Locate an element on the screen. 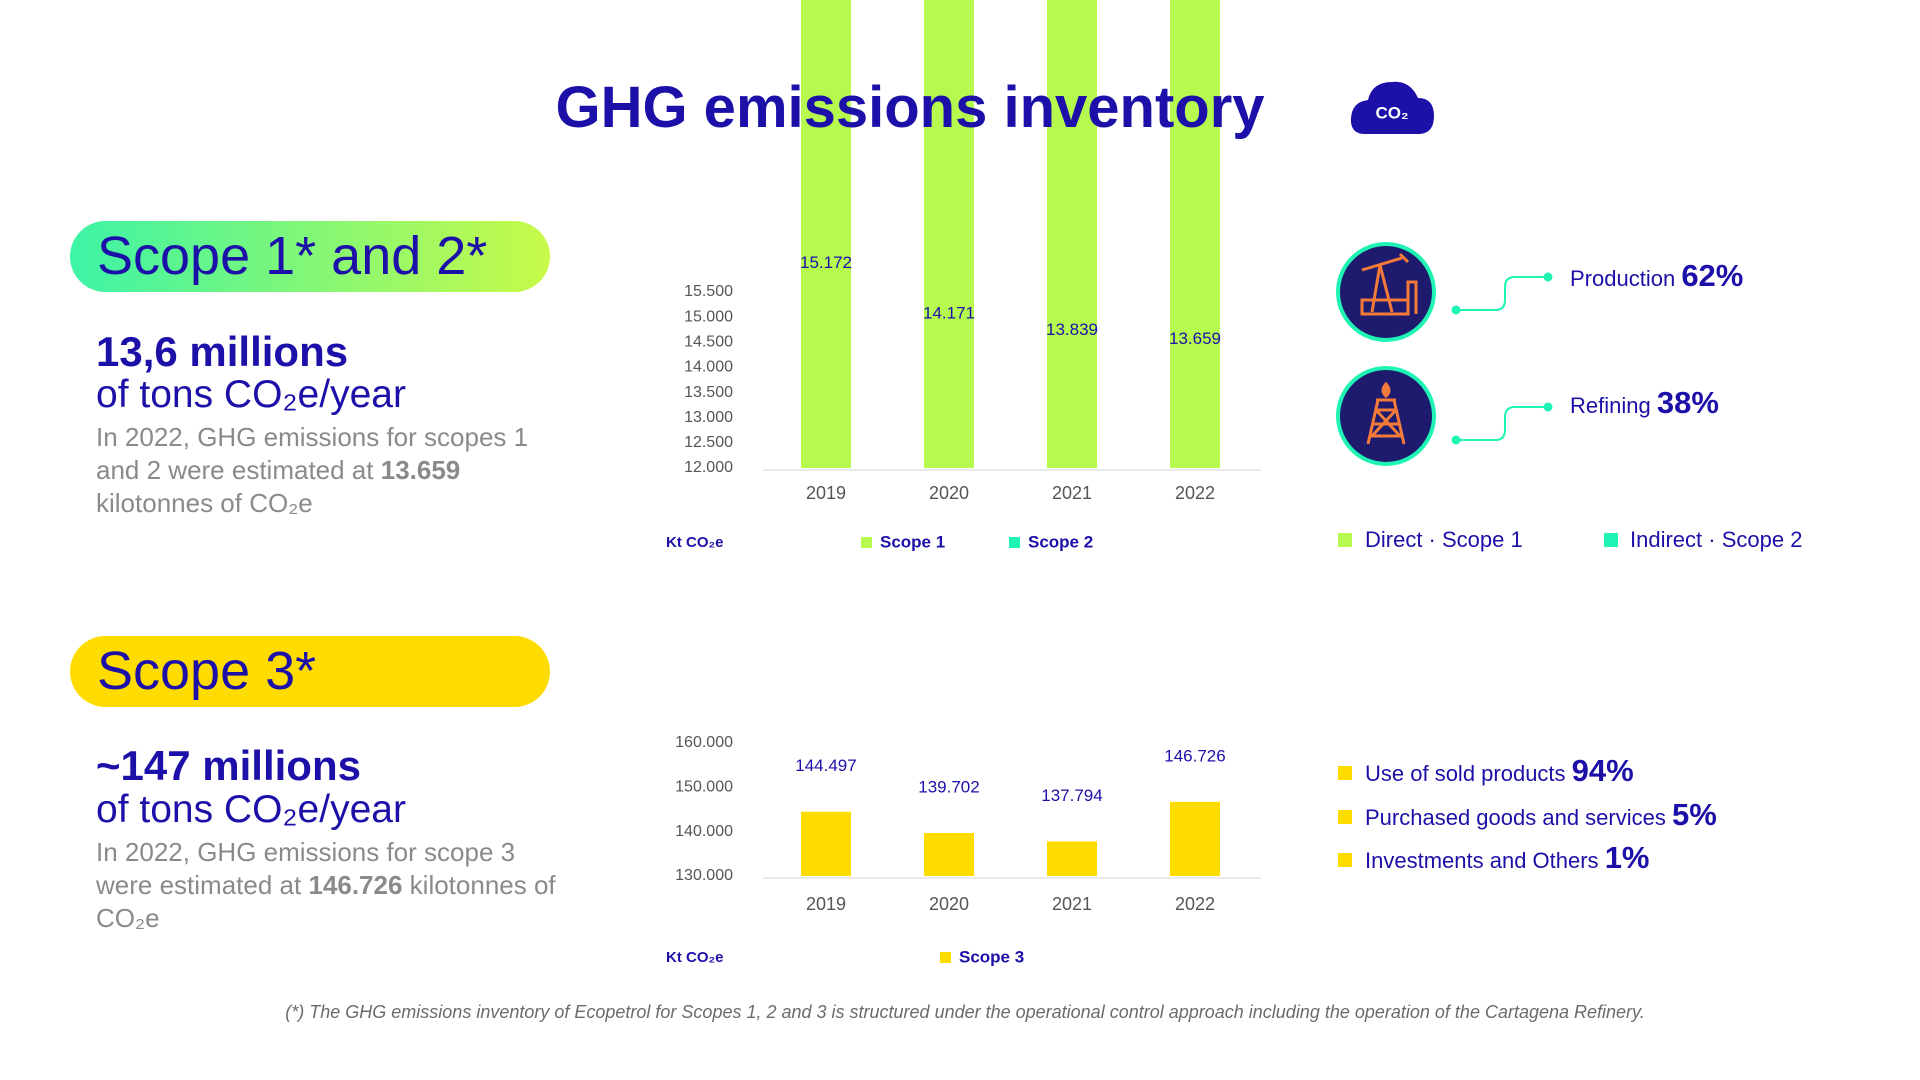 The width and height of the screenshot is (1920, 1080). breakdown-item: Use of sold products 94% is located at coordinates (1499, 771).